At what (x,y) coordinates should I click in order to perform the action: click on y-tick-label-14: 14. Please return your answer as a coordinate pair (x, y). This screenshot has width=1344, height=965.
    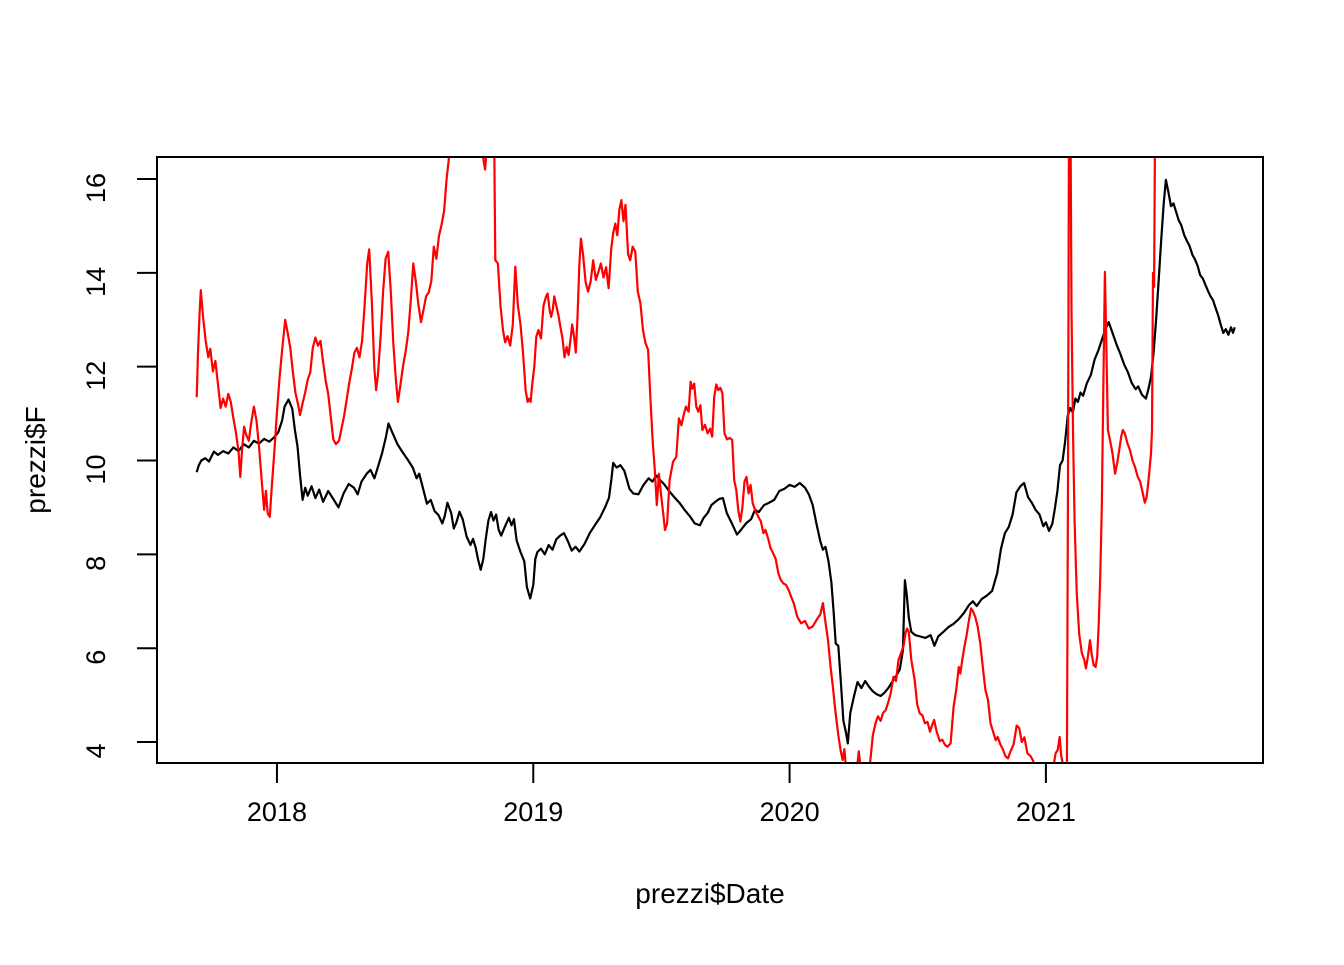
    Looking at the image, I should click on (96, 282).